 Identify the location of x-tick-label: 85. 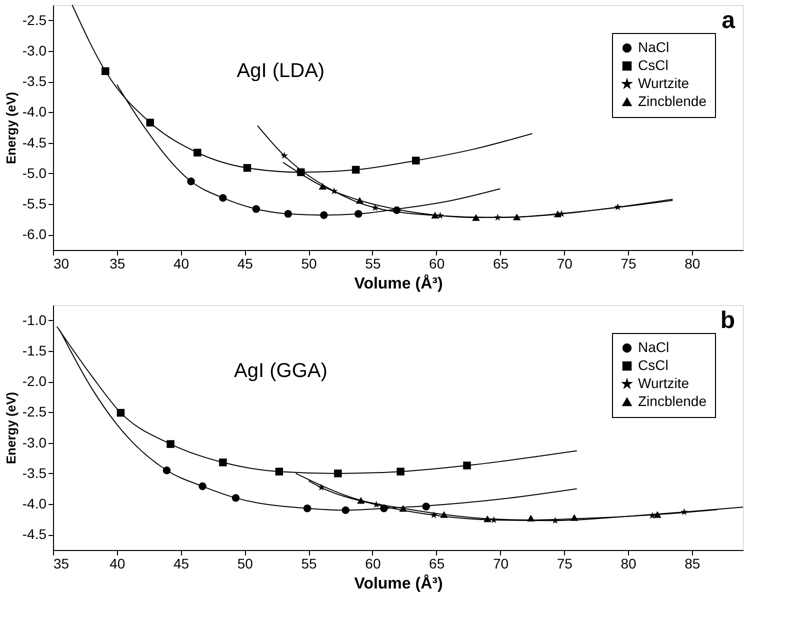
(692, 564).